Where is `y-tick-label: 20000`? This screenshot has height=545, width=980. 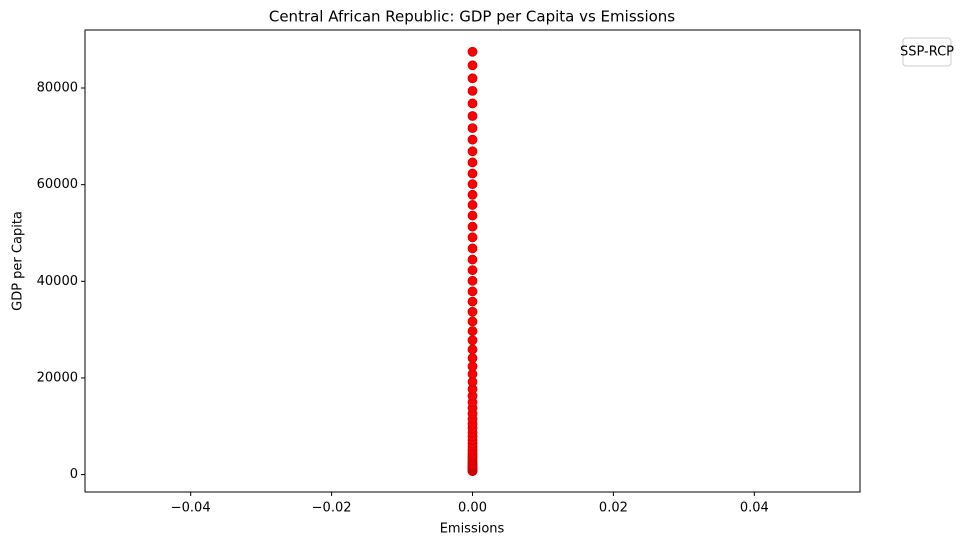 y-tick-label: 20000 is located at coordinates (57, 377).